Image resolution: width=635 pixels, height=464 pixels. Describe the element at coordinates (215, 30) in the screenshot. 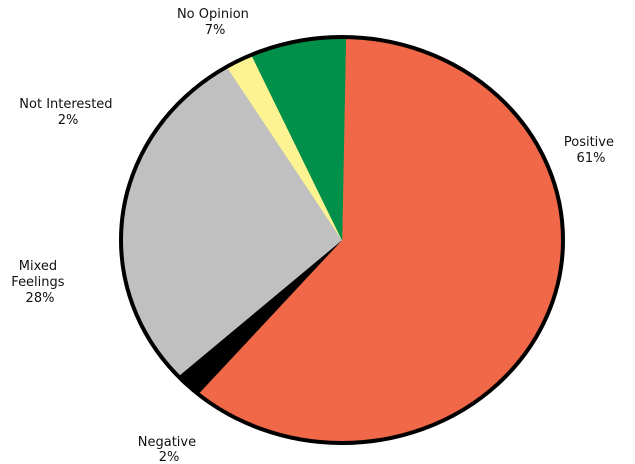

I see `label-no-opinion-percent: 7%` at that location.